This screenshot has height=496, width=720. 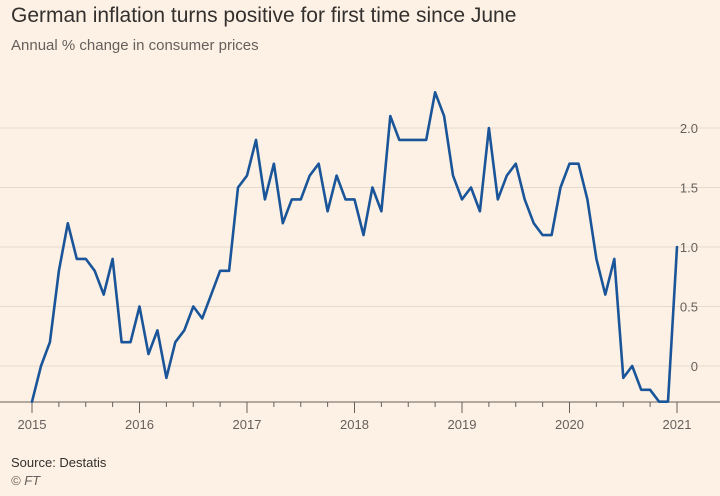 I want to click on y-tick-label: 0, so click(x=694, y=366).